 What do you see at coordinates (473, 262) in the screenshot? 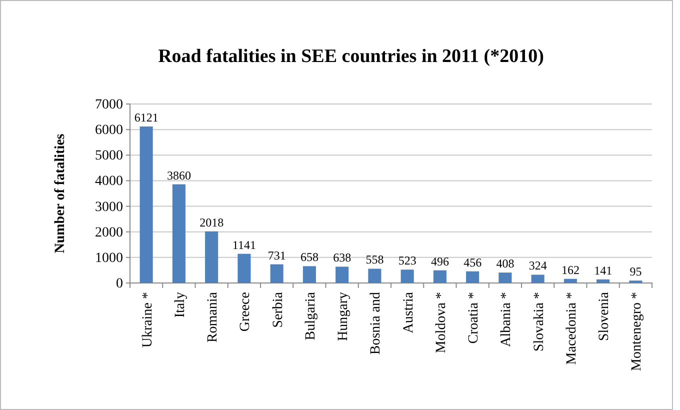
I see `data-label: 456` at bounding box center [473, 262].